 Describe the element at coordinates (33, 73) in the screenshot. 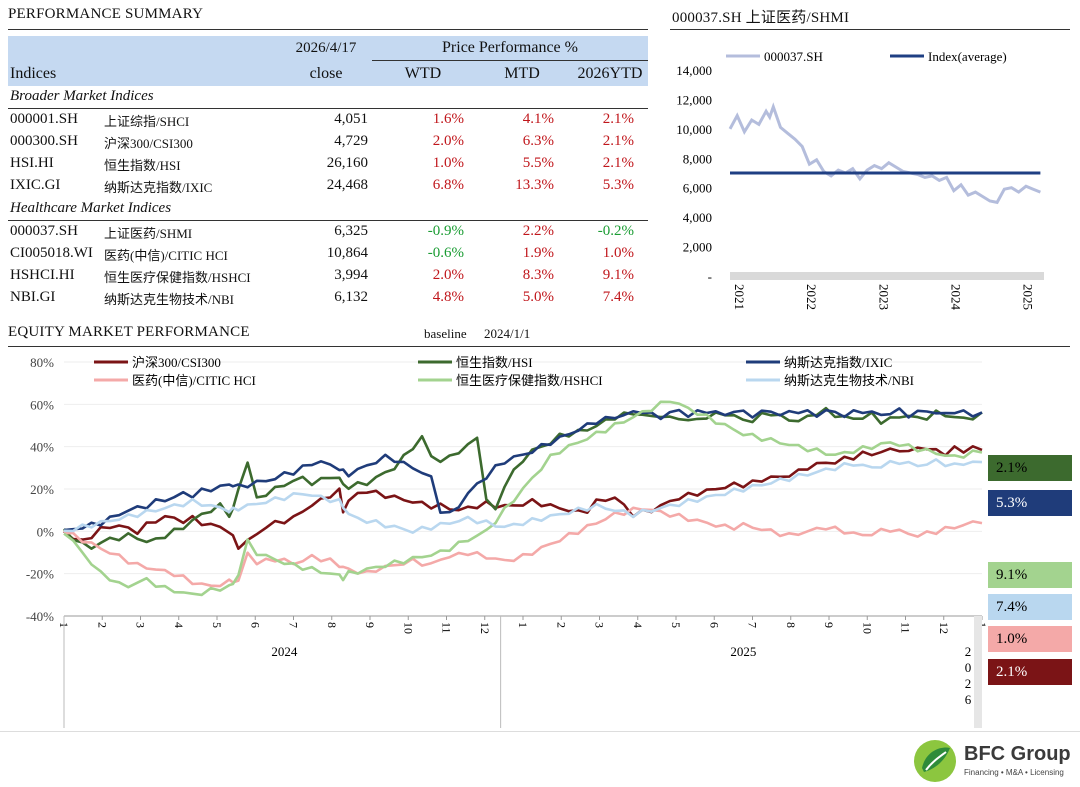

I see `header-indices: Indices` at that location.